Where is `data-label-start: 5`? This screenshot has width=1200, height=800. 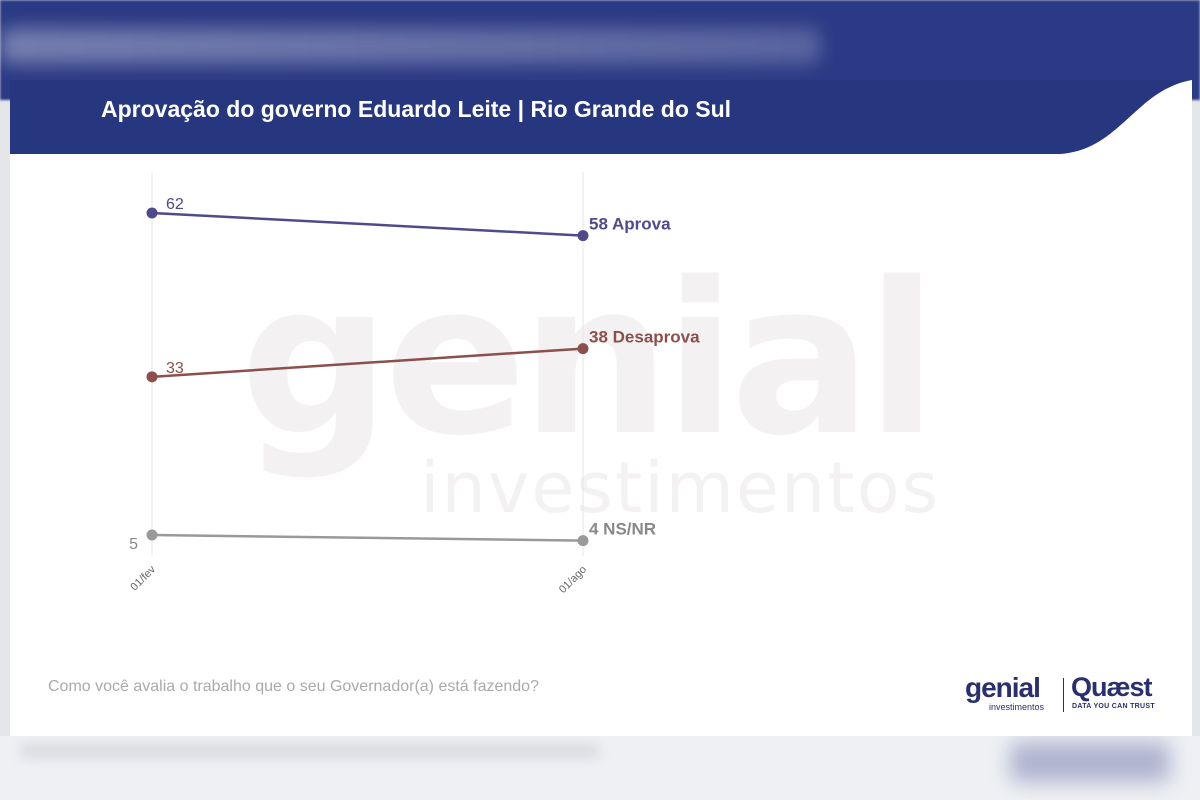 data-label-start: 5 is located at coordinates (133, 544).